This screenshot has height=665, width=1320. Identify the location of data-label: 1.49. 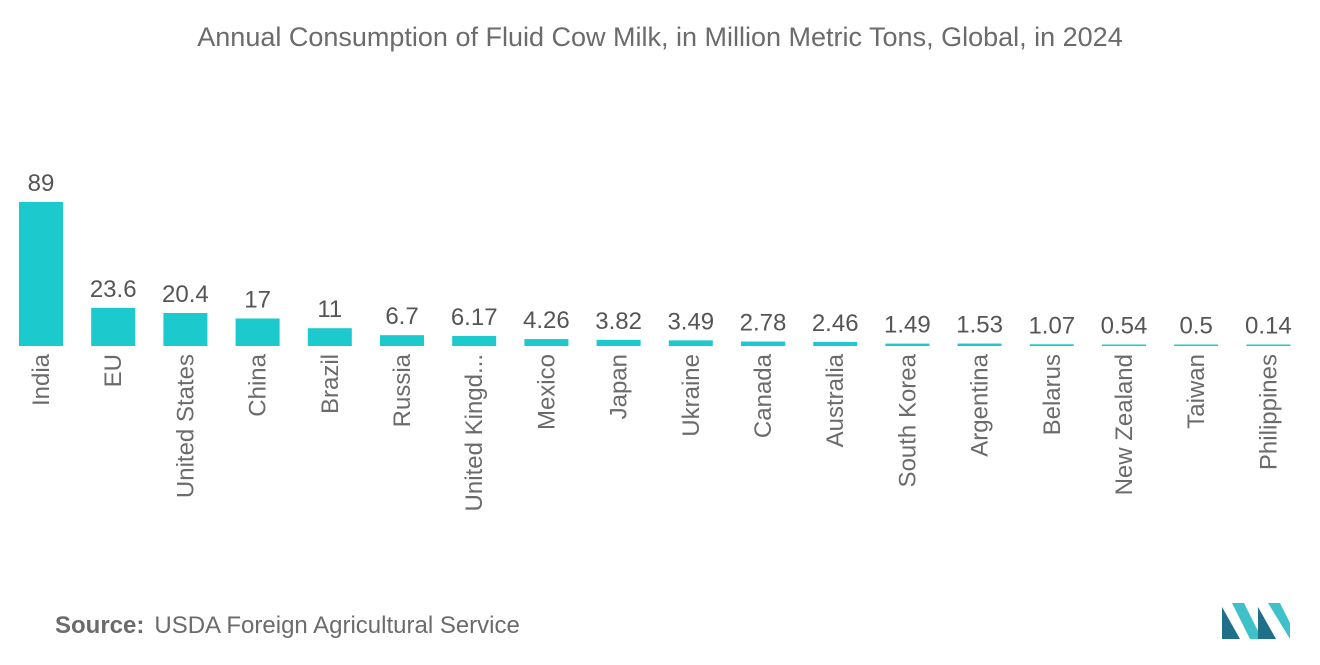
(907, 325).